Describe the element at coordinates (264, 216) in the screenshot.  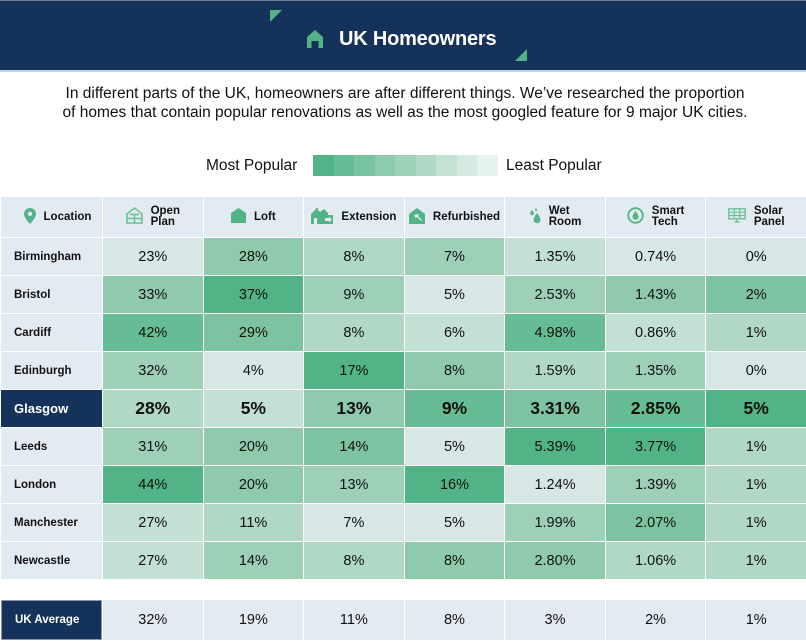
I see `column-header-label: Loft` at that location.